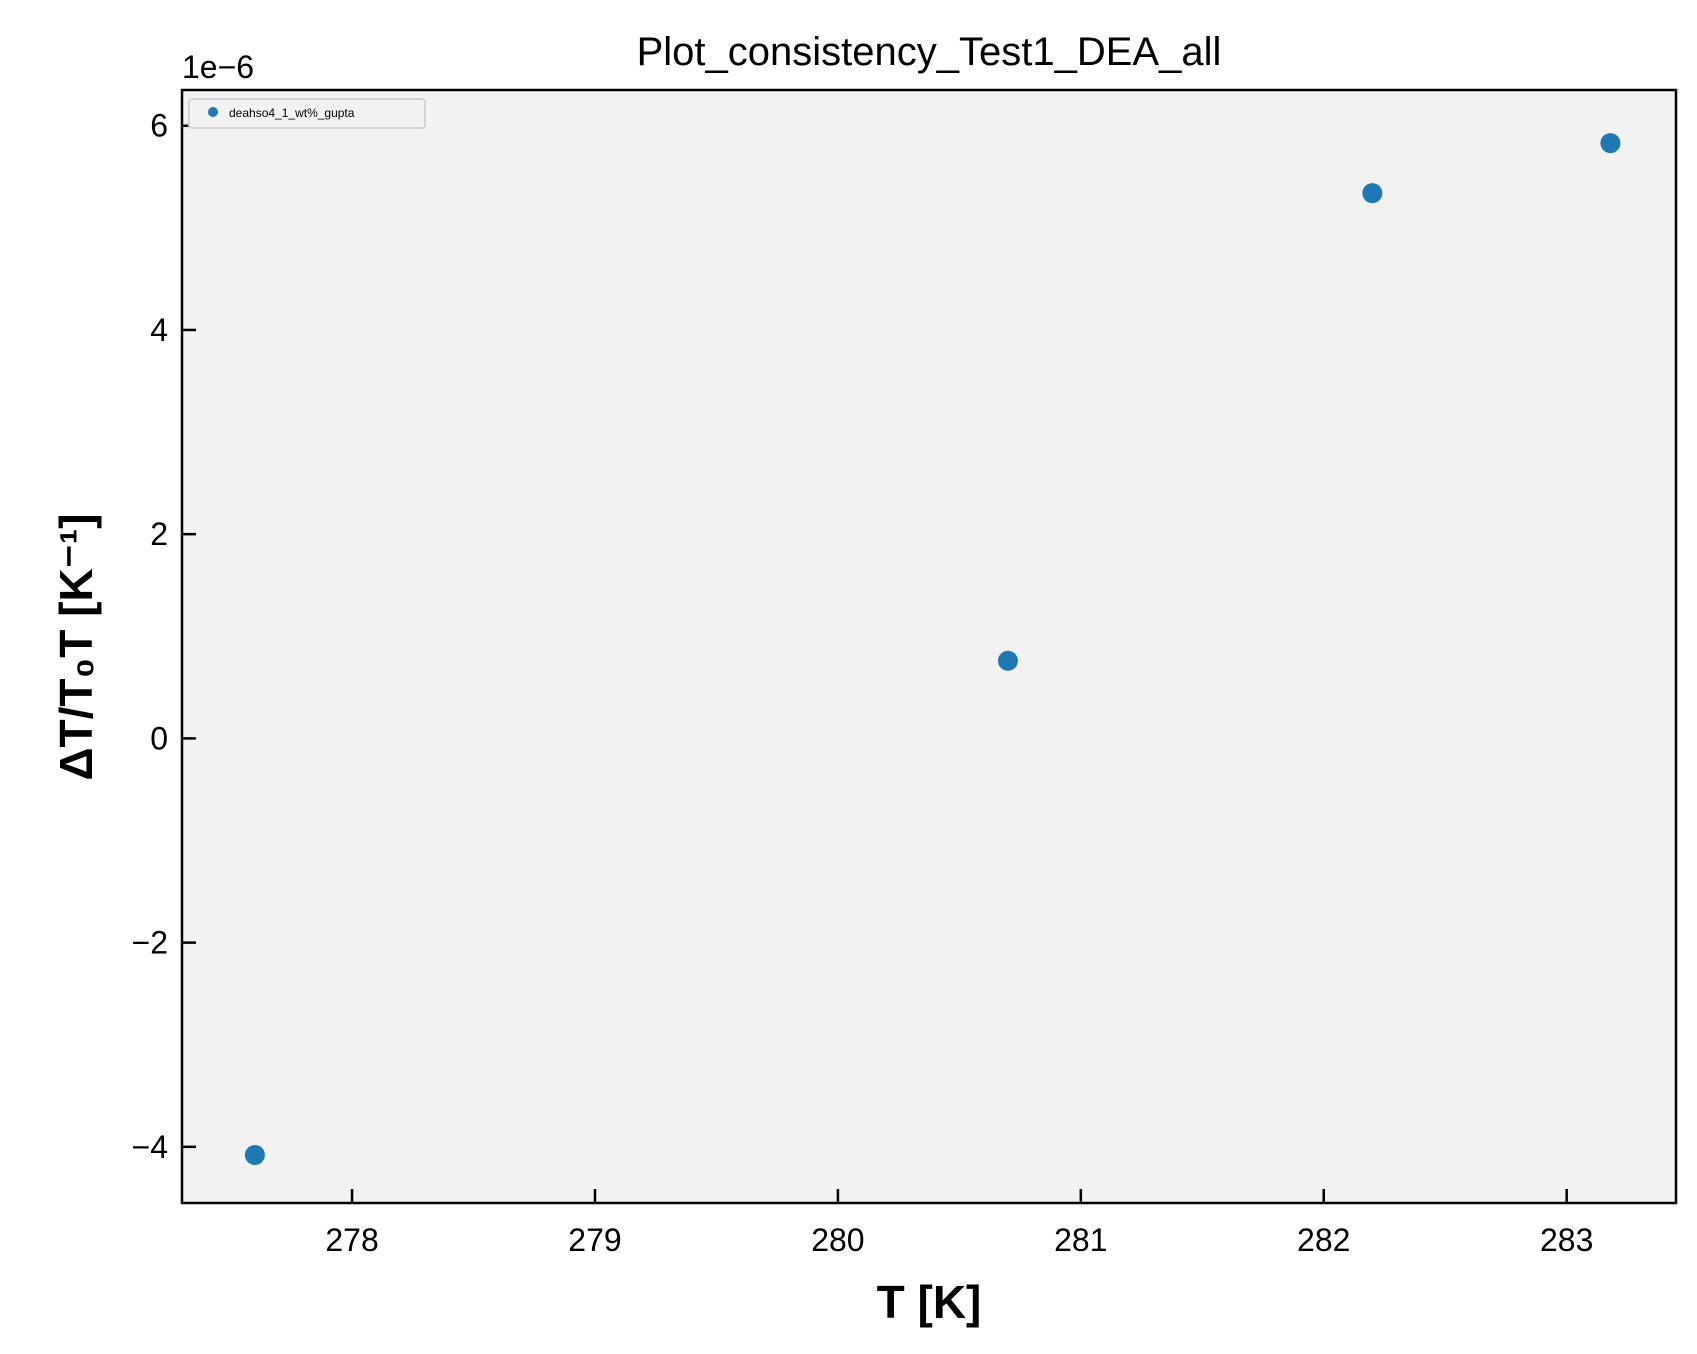 The height and width of the screenshot is (1354, 1697). I want to click on x-tick-label: 283, so click(1566, 1240).